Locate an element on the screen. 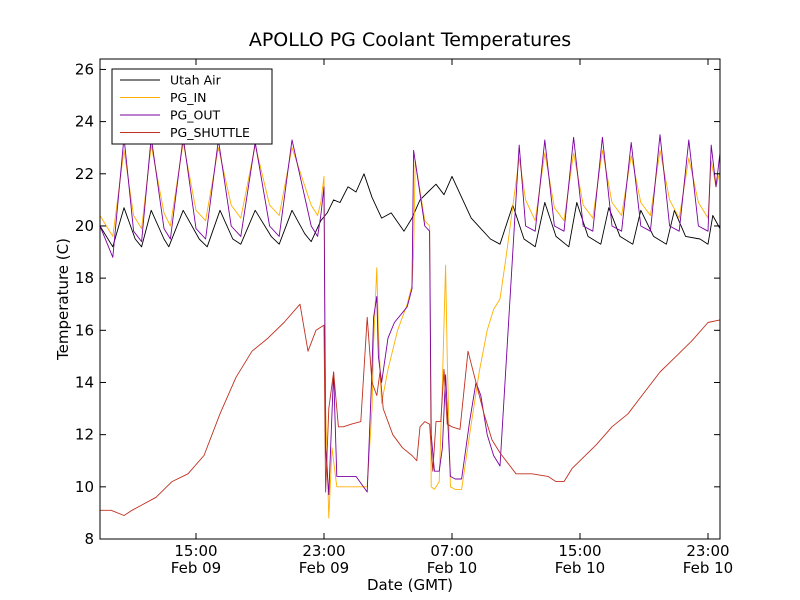 The height and width of the screenshot is (600, 800). y-tick-label: 14 is located at coordinates (84, 382).